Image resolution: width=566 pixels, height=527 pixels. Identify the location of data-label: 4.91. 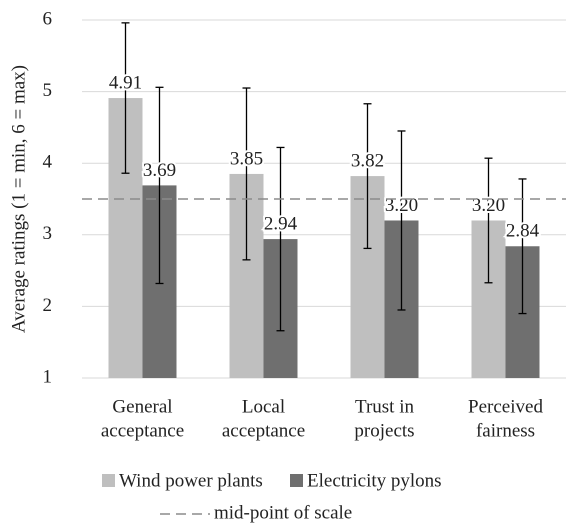
(125, 82).